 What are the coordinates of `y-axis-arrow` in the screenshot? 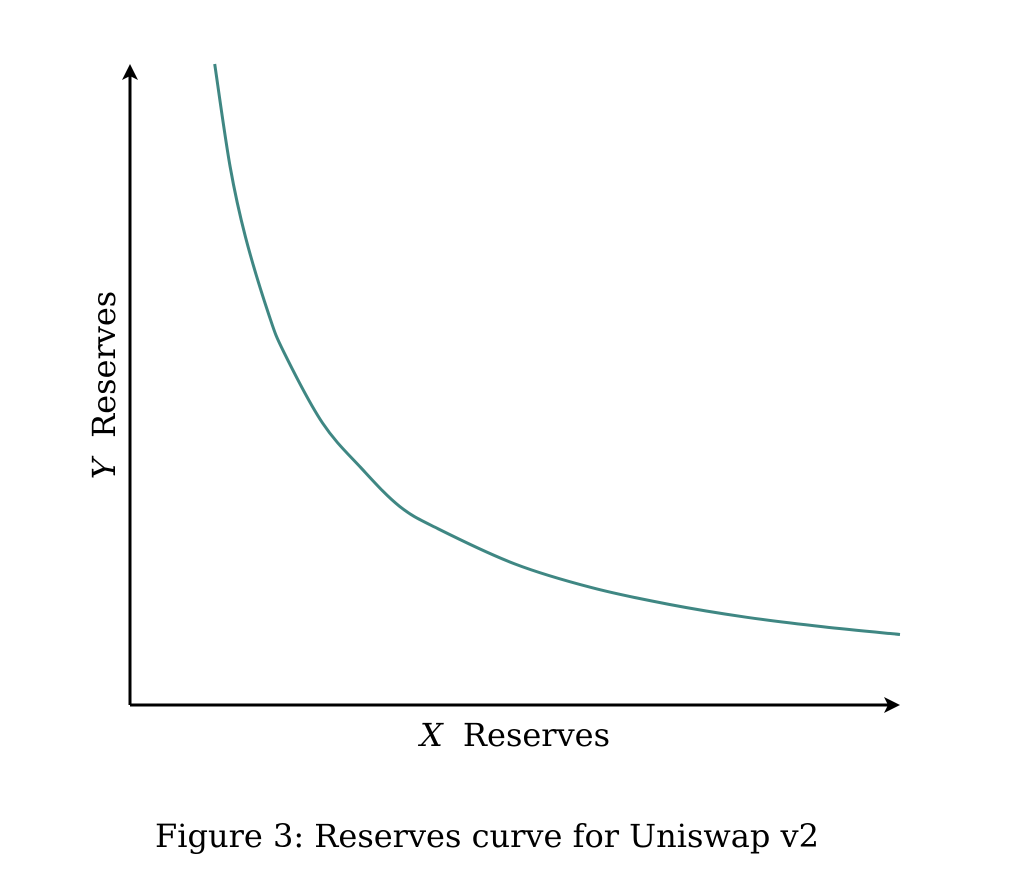 It's located at (130, 72).